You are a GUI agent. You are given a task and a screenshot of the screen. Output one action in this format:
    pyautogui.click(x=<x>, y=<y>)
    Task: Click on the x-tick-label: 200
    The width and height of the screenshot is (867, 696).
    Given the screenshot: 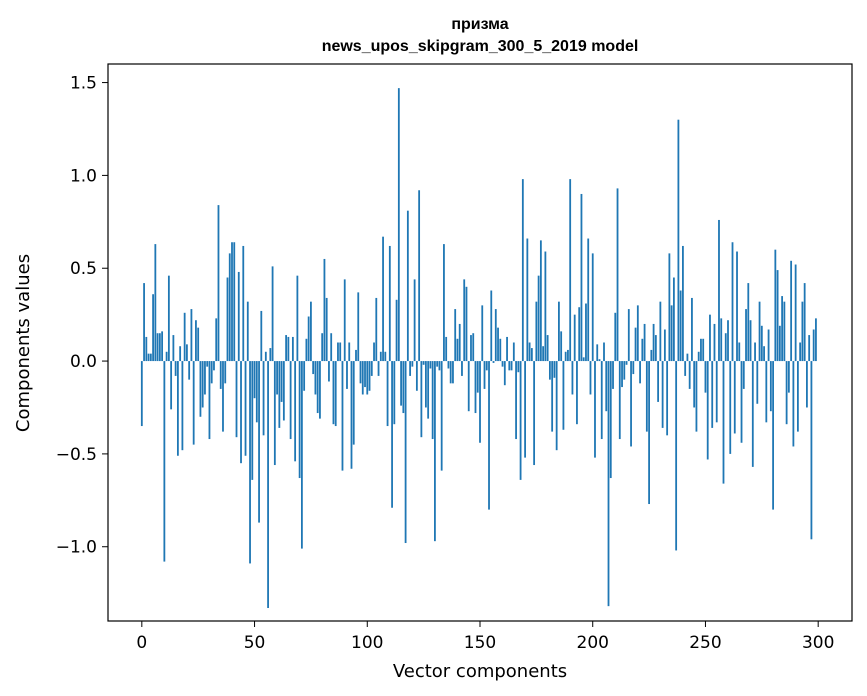 What is the action you would take?
    pyautogui.click(x=593, y=643)
    